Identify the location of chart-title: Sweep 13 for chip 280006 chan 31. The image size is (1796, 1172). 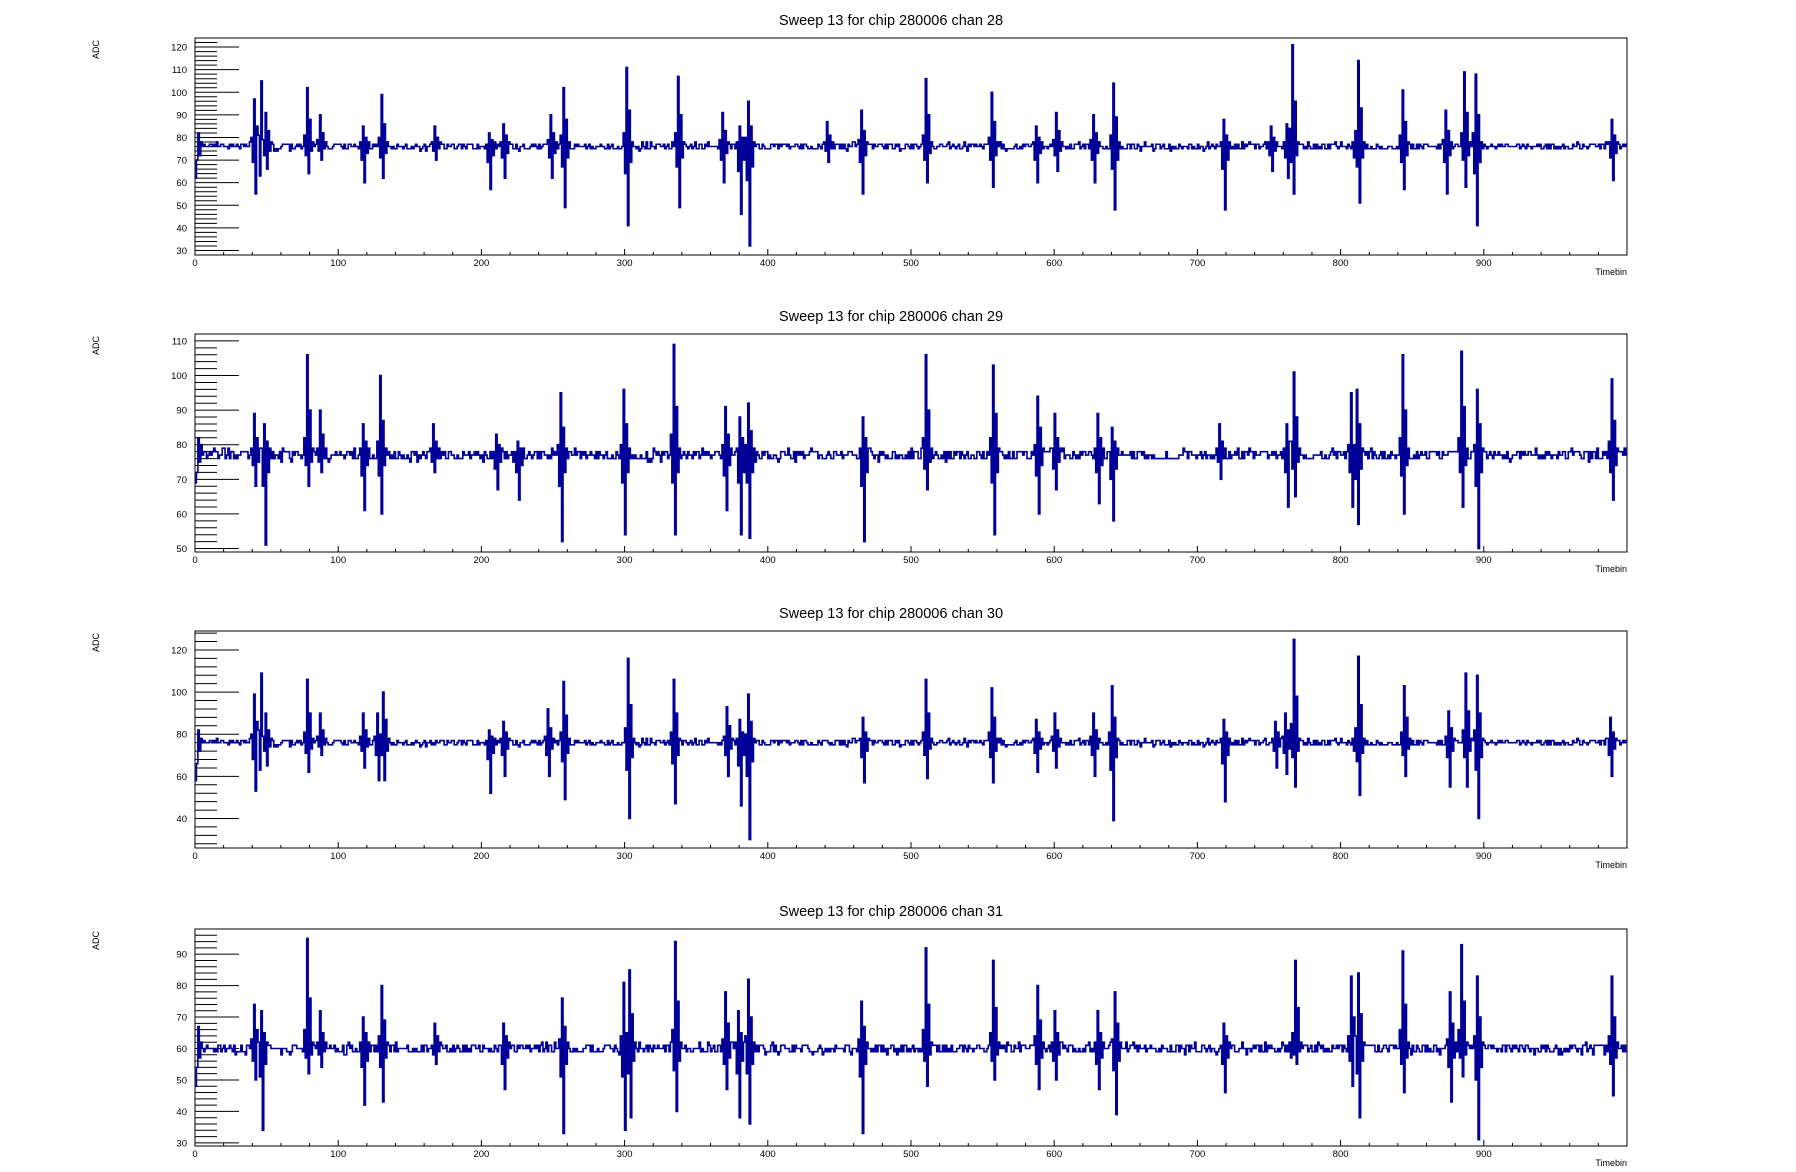
(891, 912).